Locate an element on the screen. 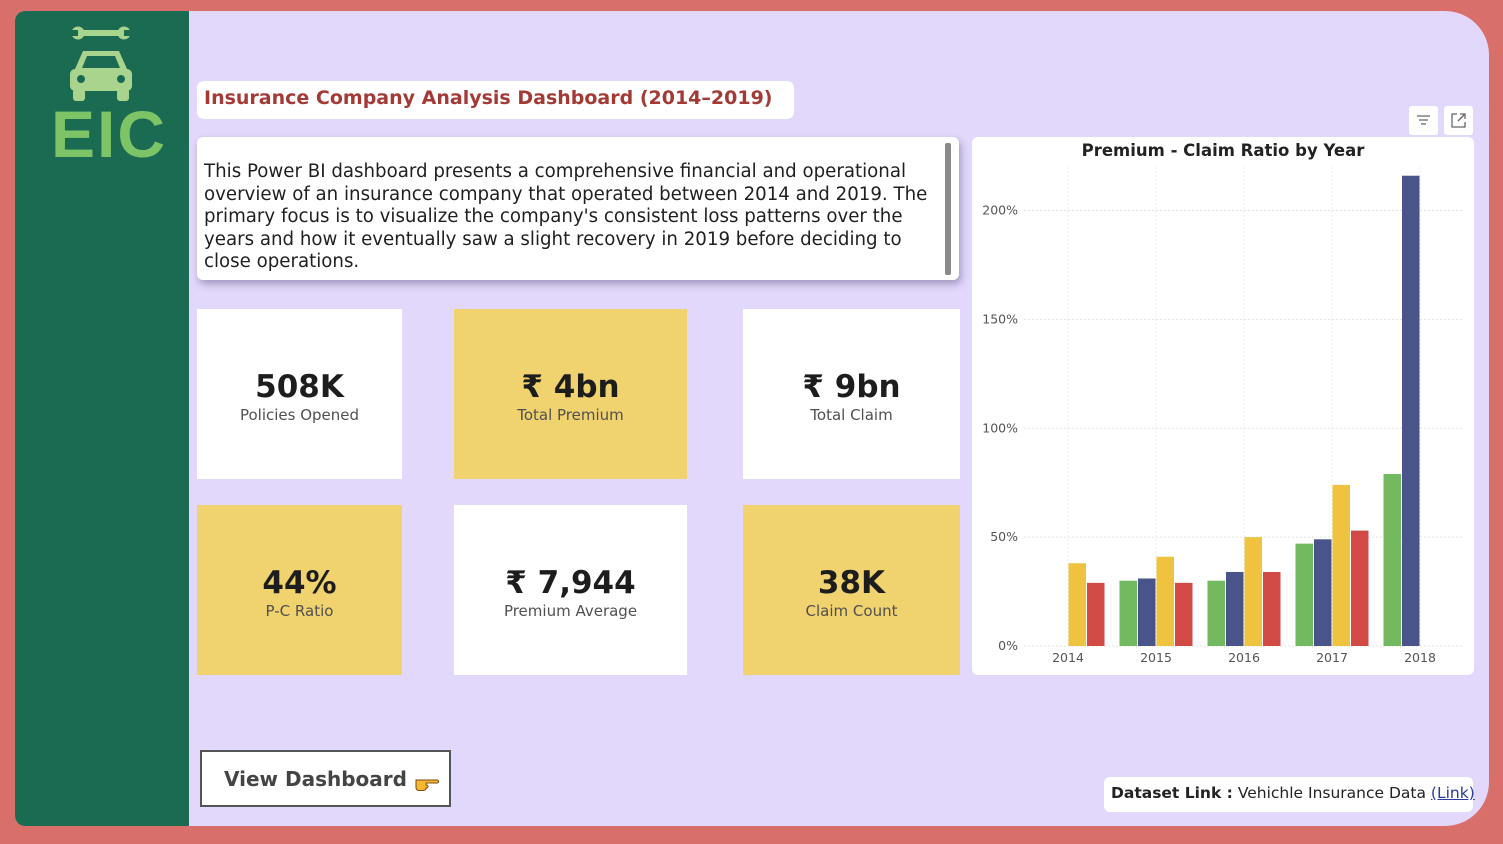  x-tick-label: 2015 is located at coordinates (1156, 657).